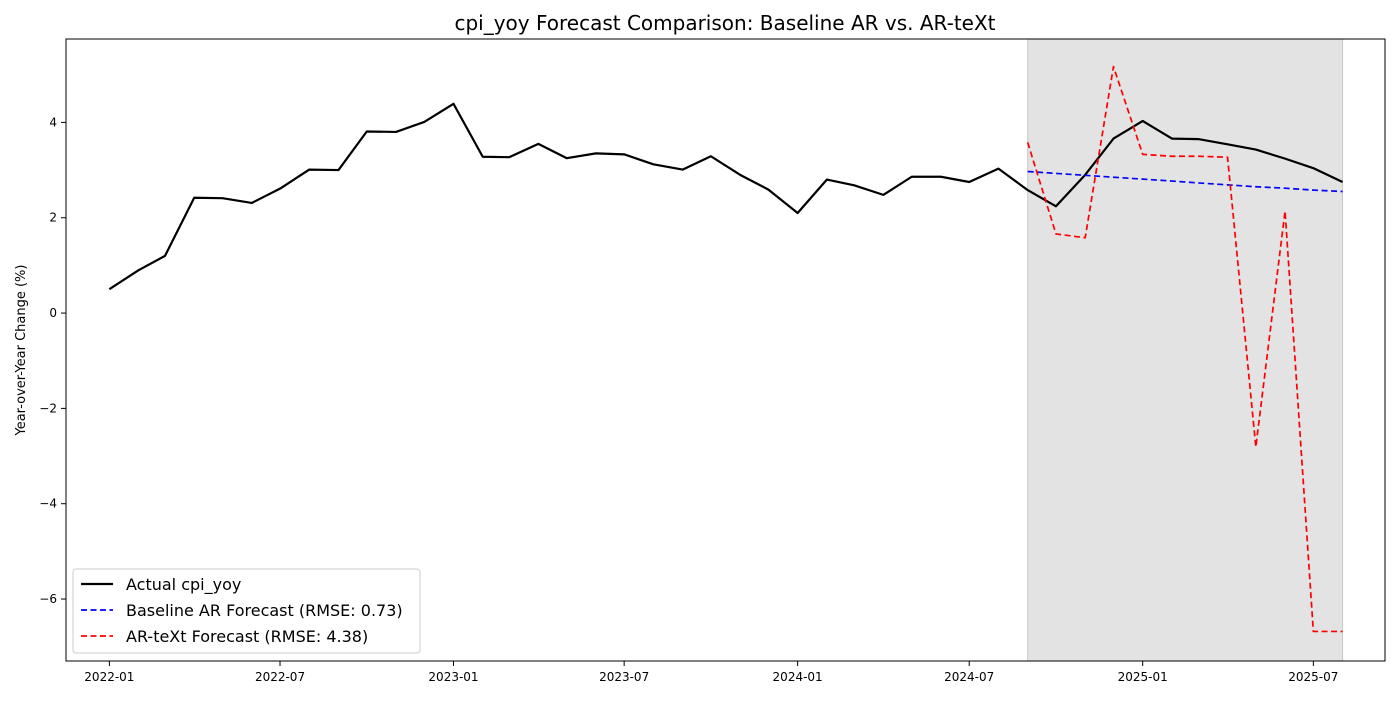 This screenshot has height=704, width=1400. I want to click on legend-box, so click(246, 611).